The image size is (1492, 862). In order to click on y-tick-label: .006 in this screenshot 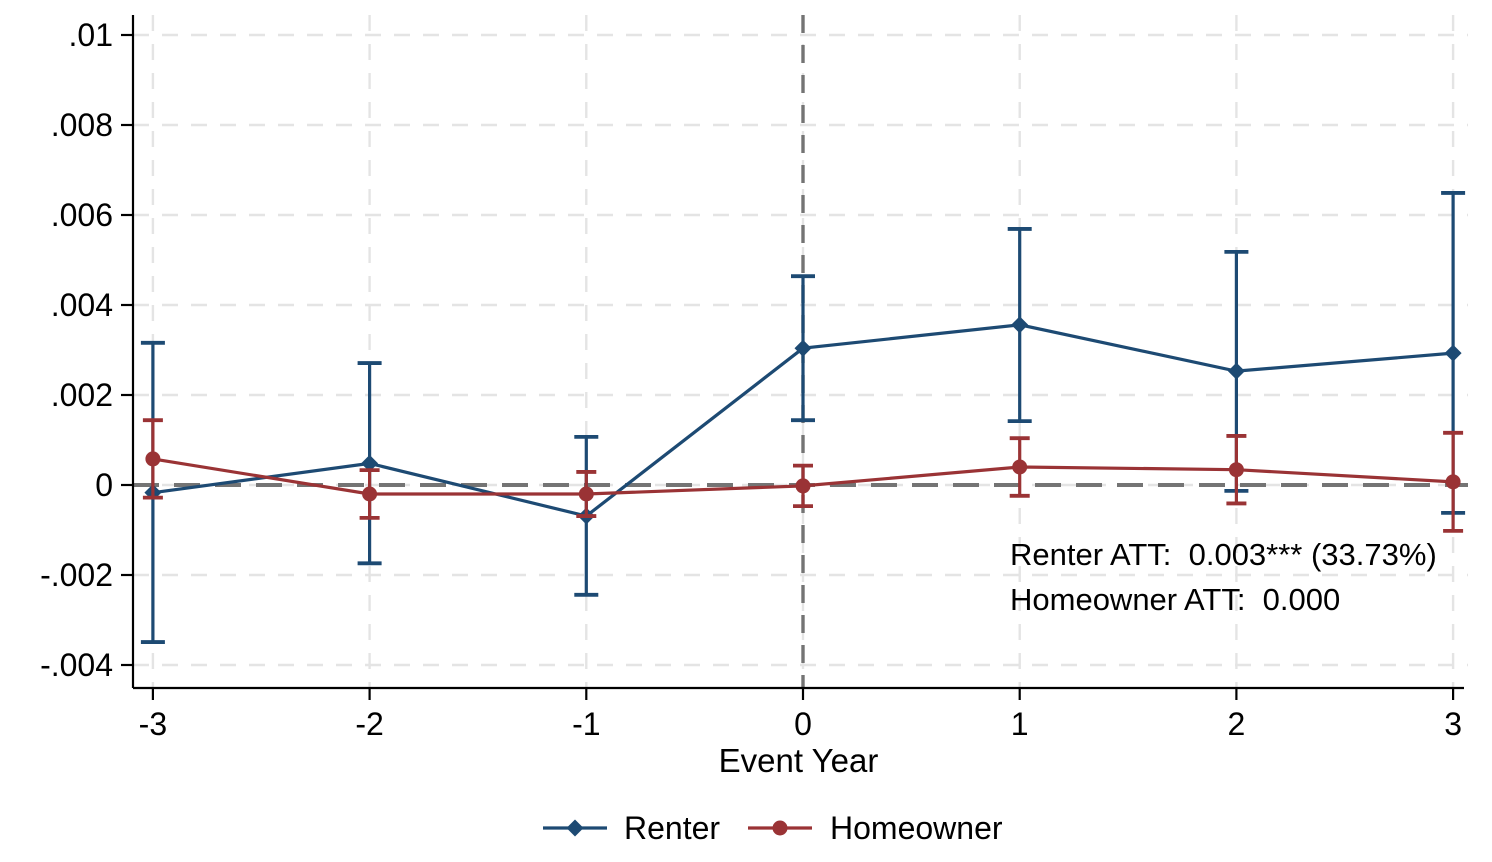, I will do `click(82, 215)`.